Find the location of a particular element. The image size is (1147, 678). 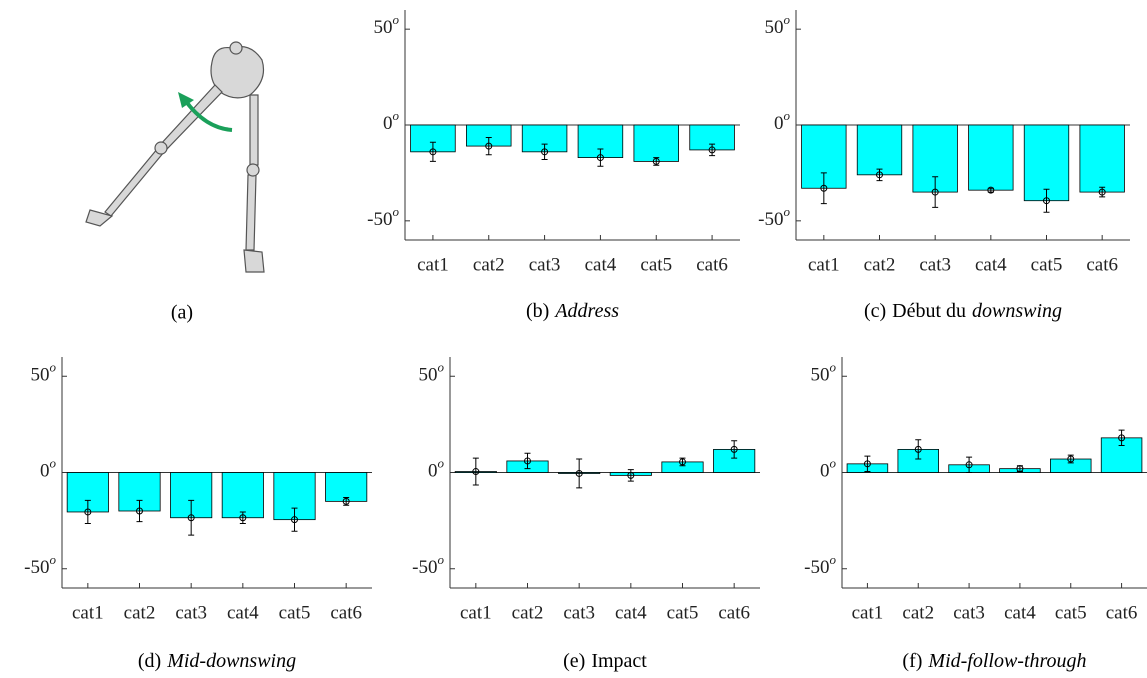

femur-right is located at coordinates (254, 130).